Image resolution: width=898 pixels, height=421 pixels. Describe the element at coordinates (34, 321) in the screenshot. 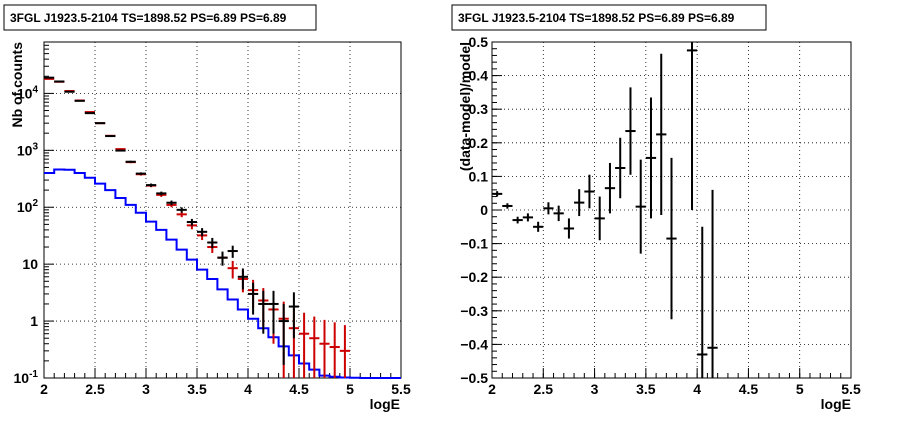

I see `y-tick-label: 1` at that location.